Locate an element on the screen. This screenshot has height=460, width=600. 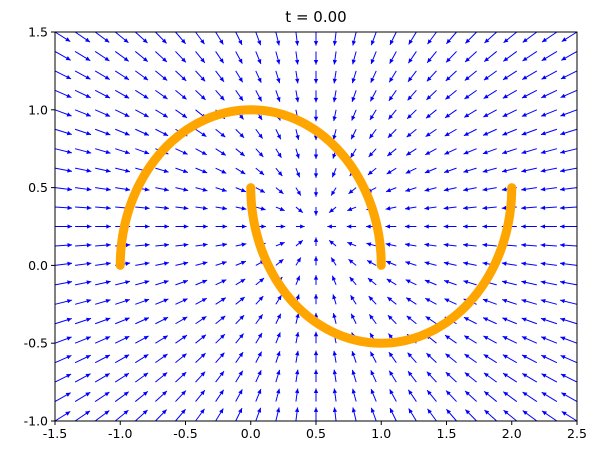
chart-title: t = 0.00 is located at coordinates (315, 17).